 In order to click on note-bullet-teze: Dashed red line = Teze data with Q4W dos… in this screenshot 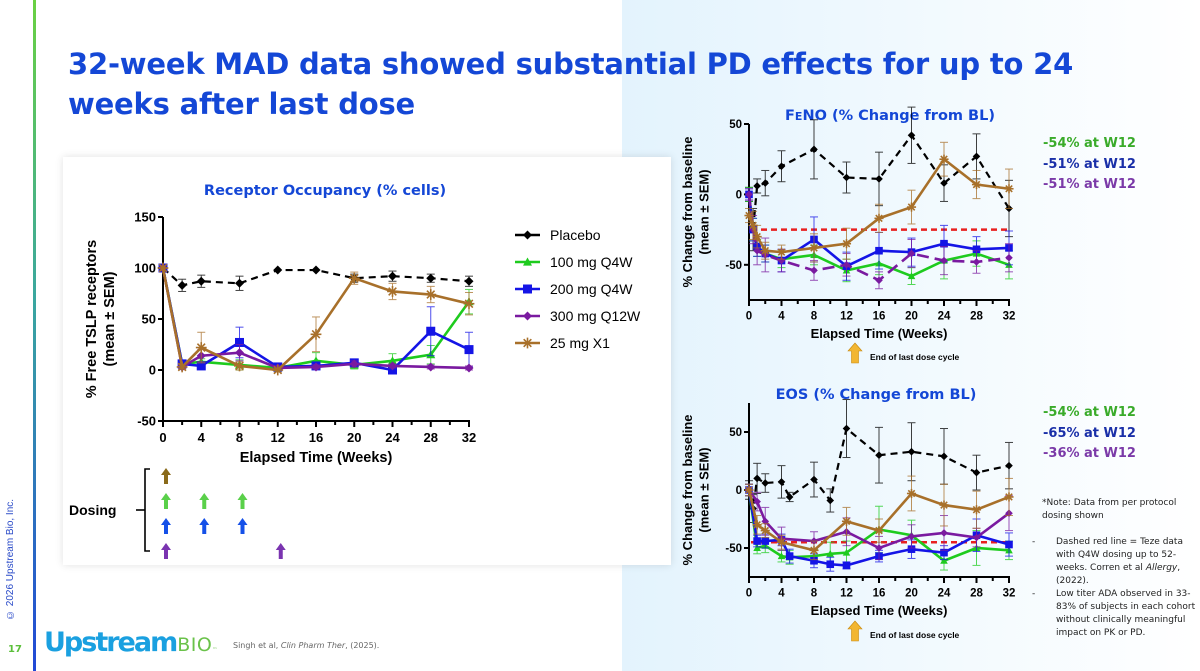, I will do `click(1115, 562)`.